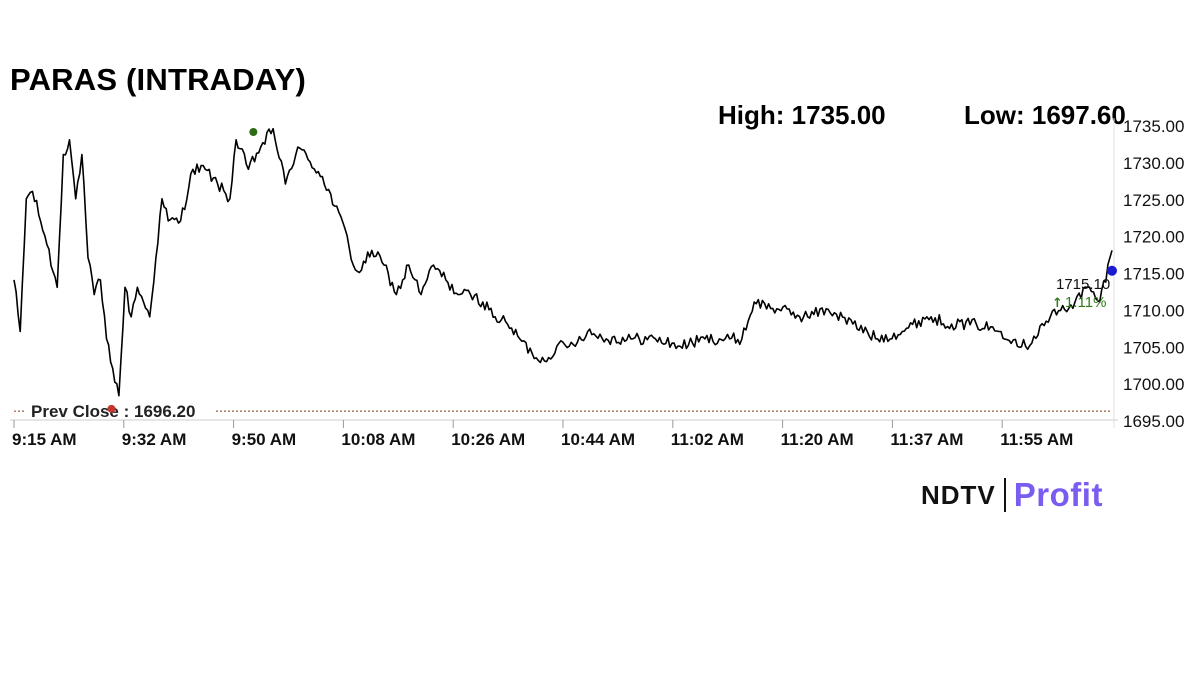 The image size is (1200, 675). What do you see at coordinates (1153, 200) in the screenshot?
I see `y-tick-label: 1725.00` at bounding box center [1153, 200].